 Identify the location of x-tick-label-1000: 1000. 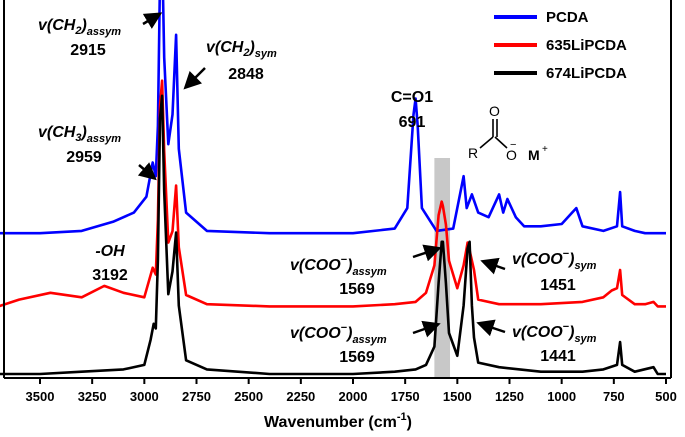
(561, 396).